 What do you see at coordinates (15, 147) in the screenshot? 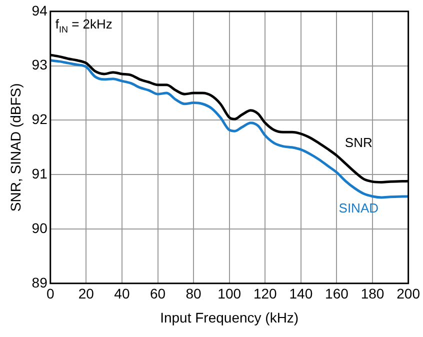
I see `y-axis-title: SNR, SINAD (dBFS)` at bounding box center [15, 147].